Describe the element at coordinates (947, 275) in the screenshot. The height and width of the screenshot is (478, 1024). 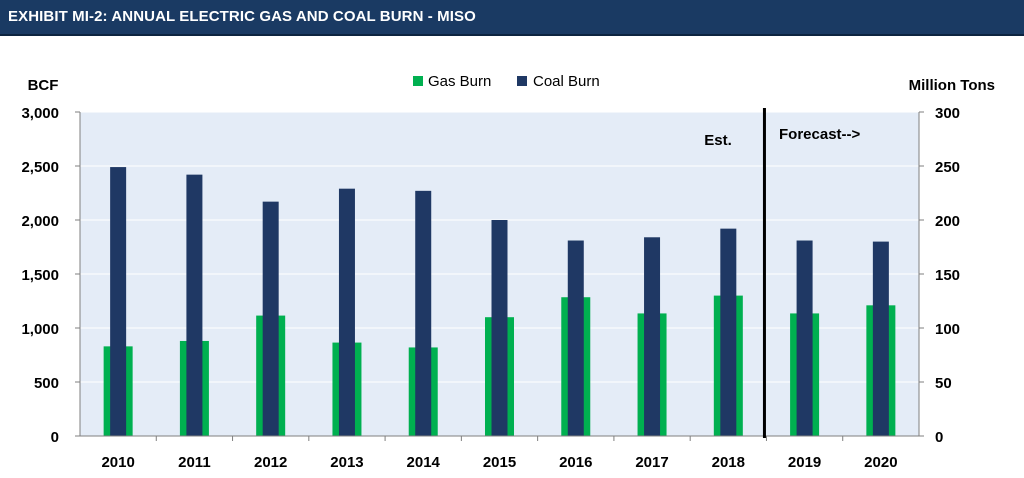
I see `right-tick-label: 150` at that location.